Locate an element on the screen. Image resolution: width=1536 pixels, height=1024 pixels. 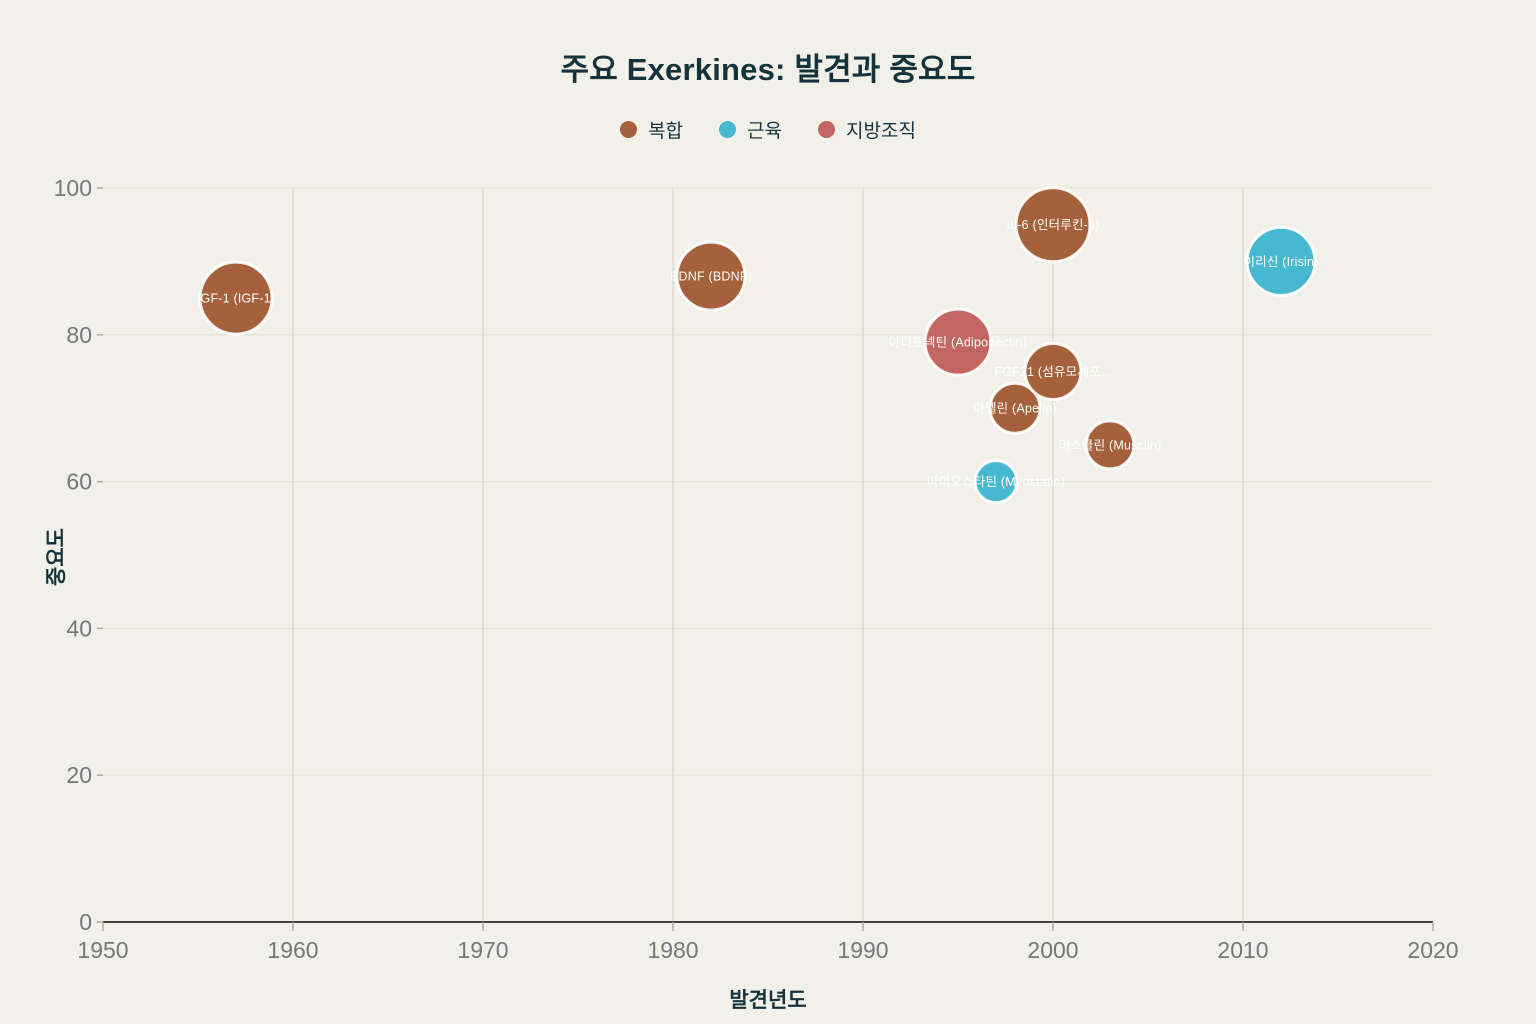
bubble-label: IL-6 (인터루킨-6) is located at coordinates (1052, 225).